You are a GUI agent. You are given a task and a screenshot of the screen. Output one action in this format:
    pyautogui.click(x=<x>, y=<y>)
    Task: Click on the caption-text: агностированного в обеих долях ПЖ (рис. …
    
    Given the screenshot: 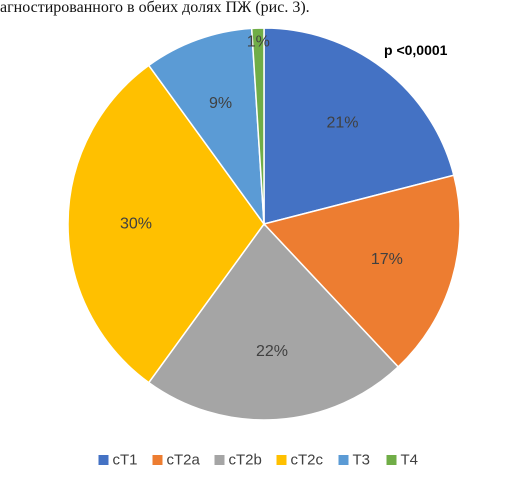 What is the action you would take?
    pyautogui.click(x=155, y=8)
    